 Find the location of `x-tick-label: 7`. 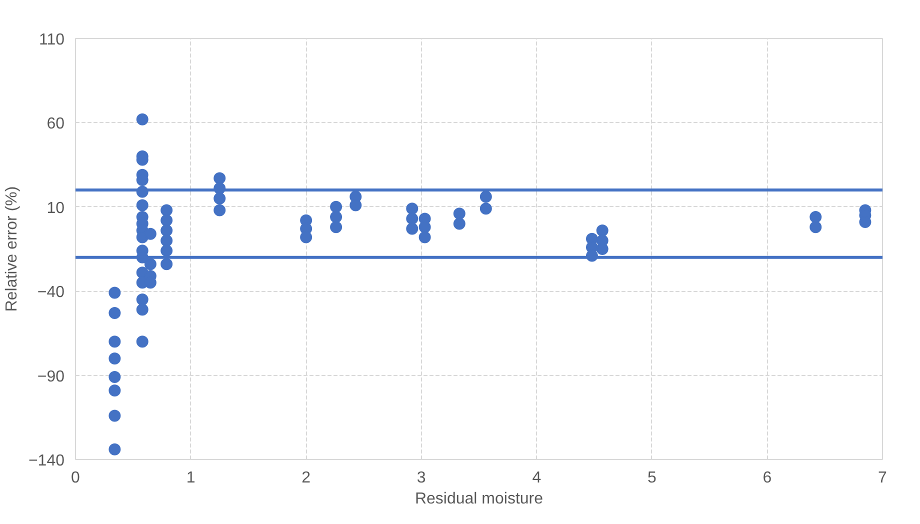

x-tick-label: 7 is located at coordinates (883, 478).